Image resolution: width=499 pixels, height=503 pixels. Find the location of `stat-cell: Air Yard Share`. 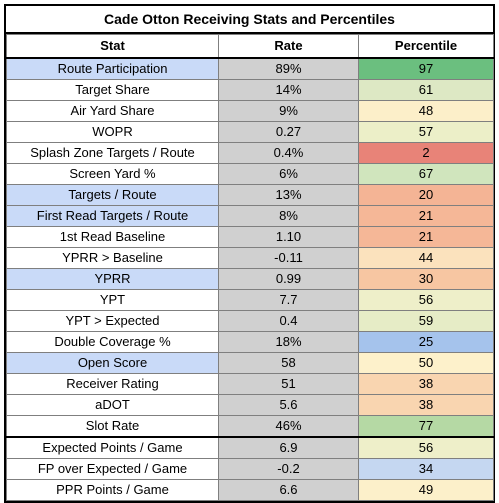

stat-cell: Air Yard Share is located at coordinates (112, 111).